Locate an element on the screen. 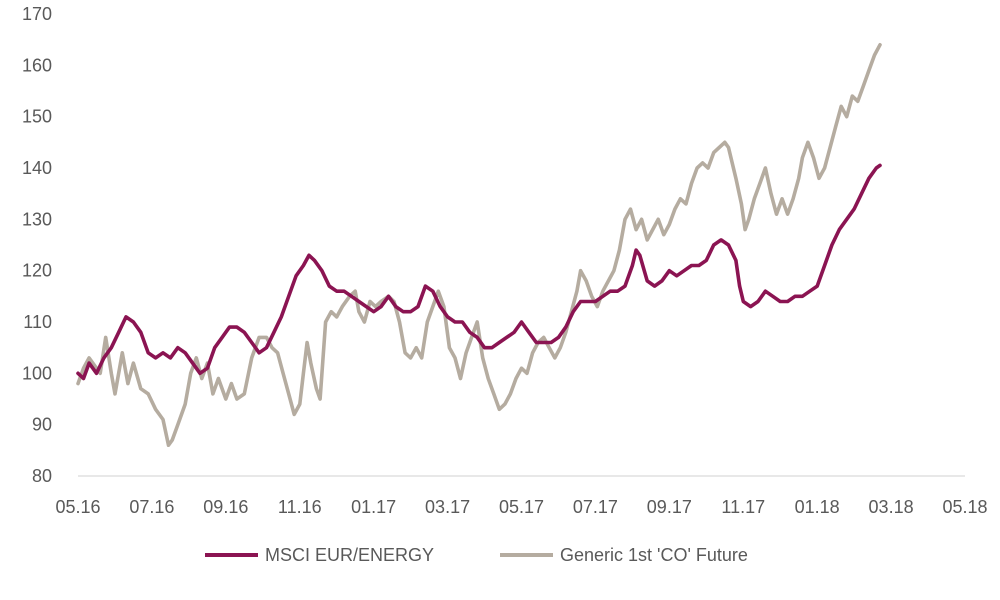 This screenshot has width=1000, height=600. x-tick-label: 05.18 is located at coordinates (964, 507).